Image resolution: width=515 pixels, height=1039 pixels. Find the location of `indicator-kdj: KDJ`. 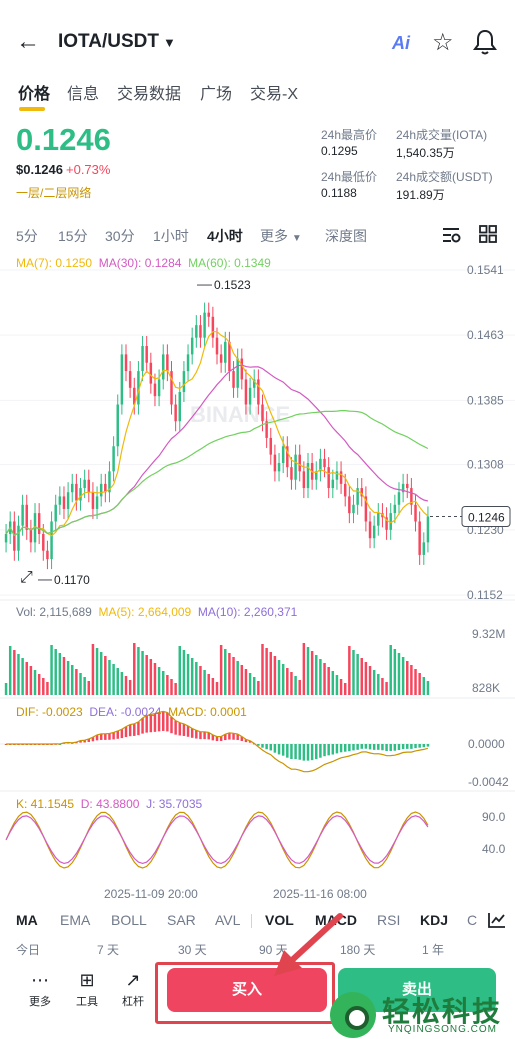

indicator-kdj: KDJ is located at coordinates (434, 920).